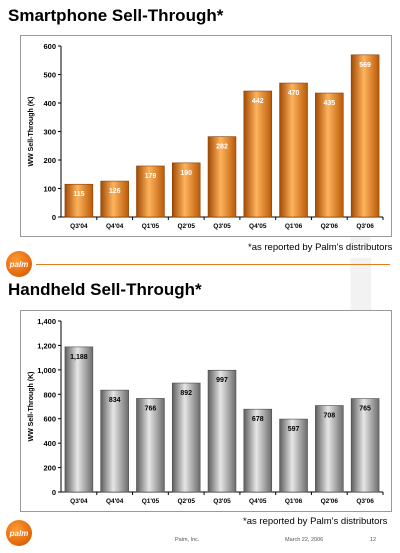 This screenshot has width=400, height=553. What do you see at coordinates (213, 264) in the screenshot?
I see `divider-rule` at bounding box center [213, 264].